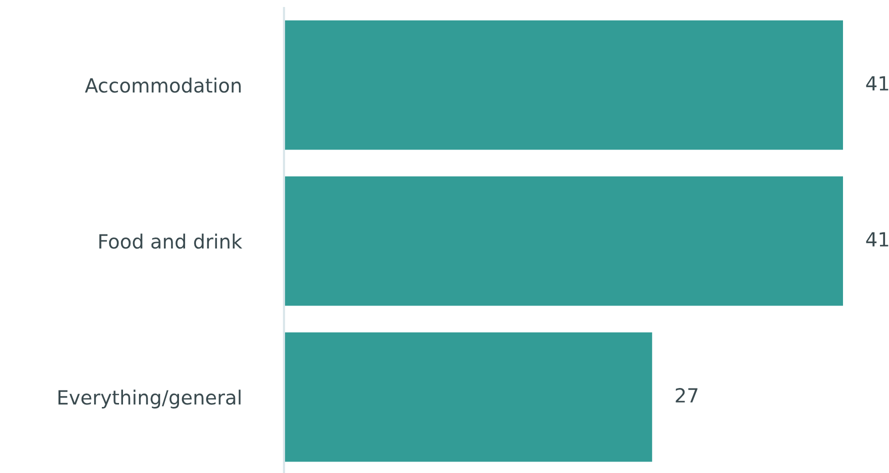 The width and height of the screenshot is (889, 473). Describe the element at coordinates (162, 85) in the screenshot. I see `y-tick-label: Accommodation` at that location.